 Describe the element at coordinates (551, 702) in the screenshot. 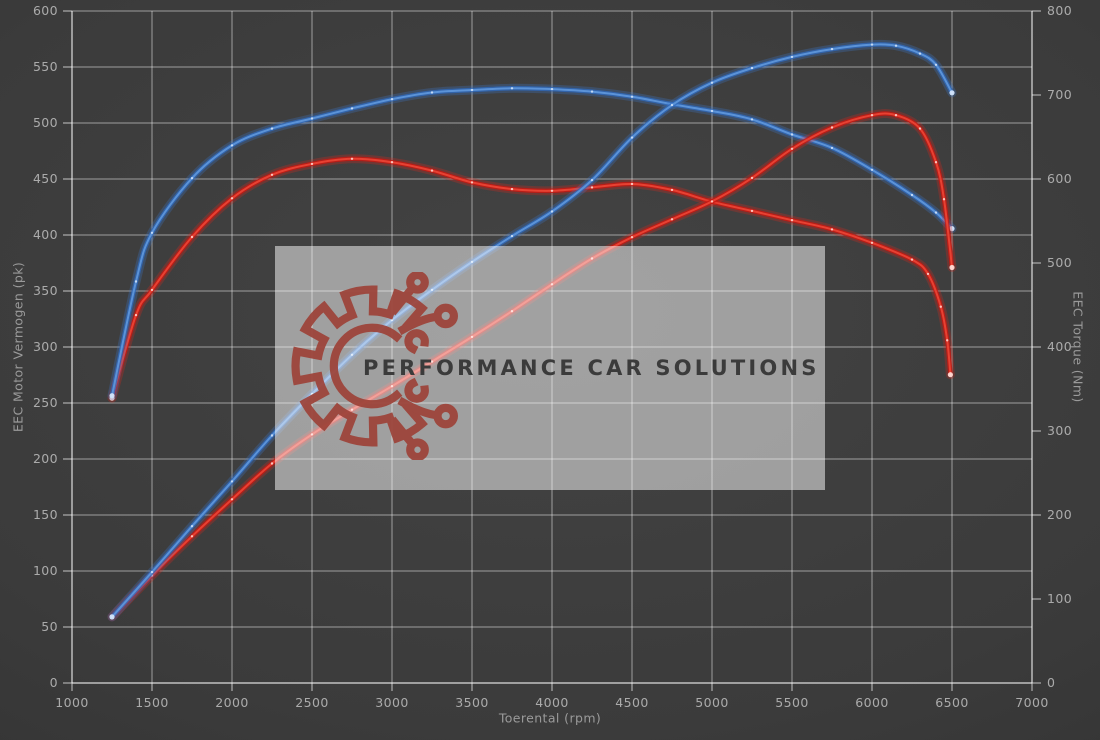

I see `x-tick-label: 4000` at that location.